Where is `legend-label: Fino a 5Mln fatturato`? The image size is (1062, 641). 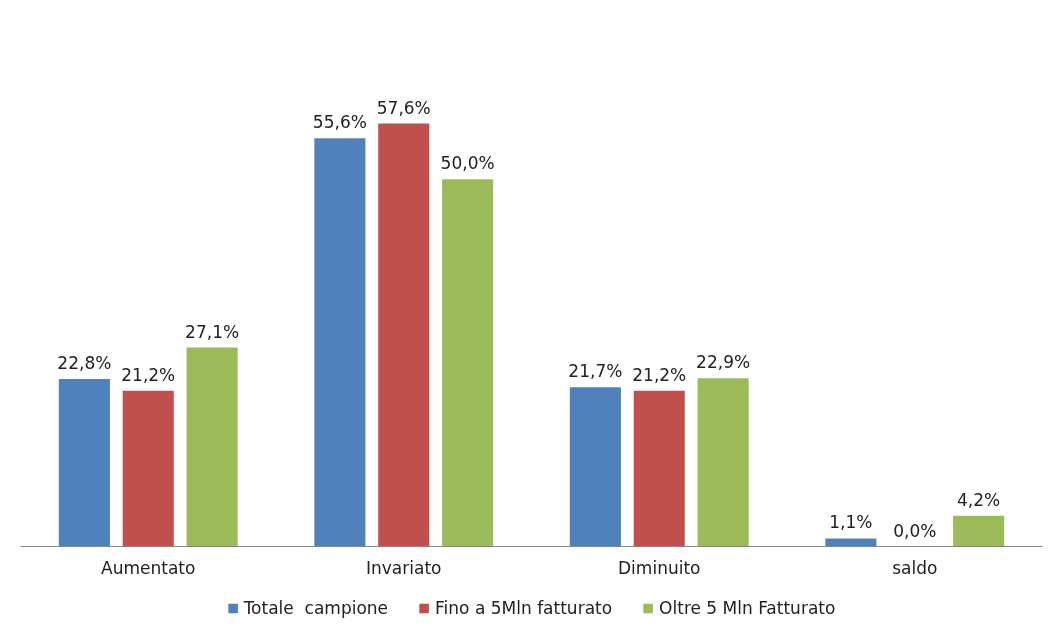 legend-label: Fino a 5Mln fatturato is located at coordinates (524, 607).